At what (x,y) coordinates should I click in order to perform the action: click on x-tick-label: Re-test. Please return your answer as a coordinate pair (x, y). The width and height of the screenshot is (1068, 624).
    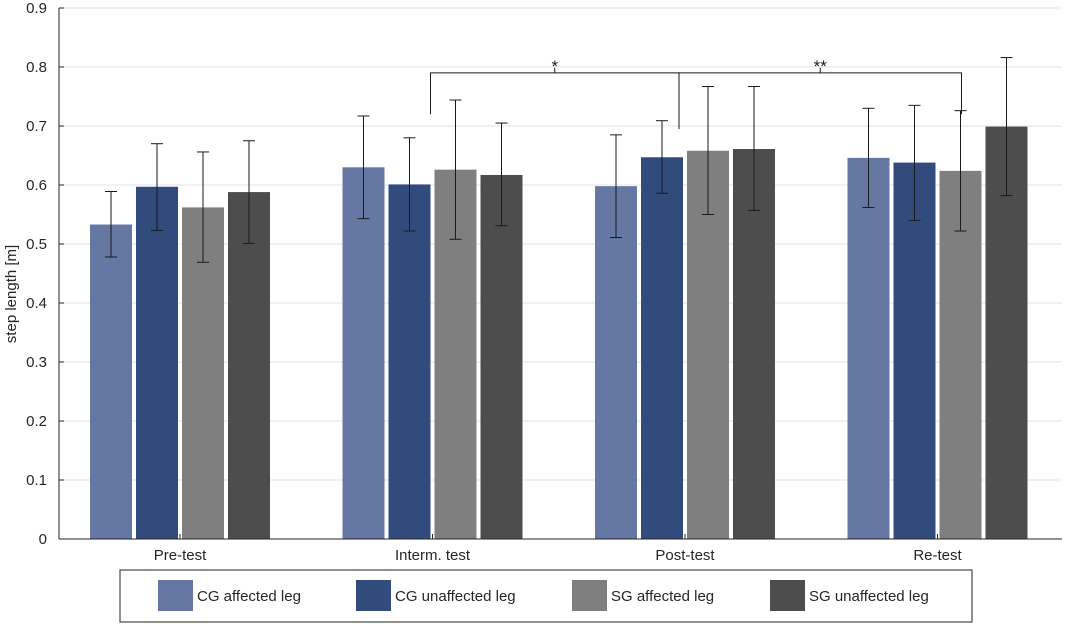
    Looking at the image, I should click on (937, 555).